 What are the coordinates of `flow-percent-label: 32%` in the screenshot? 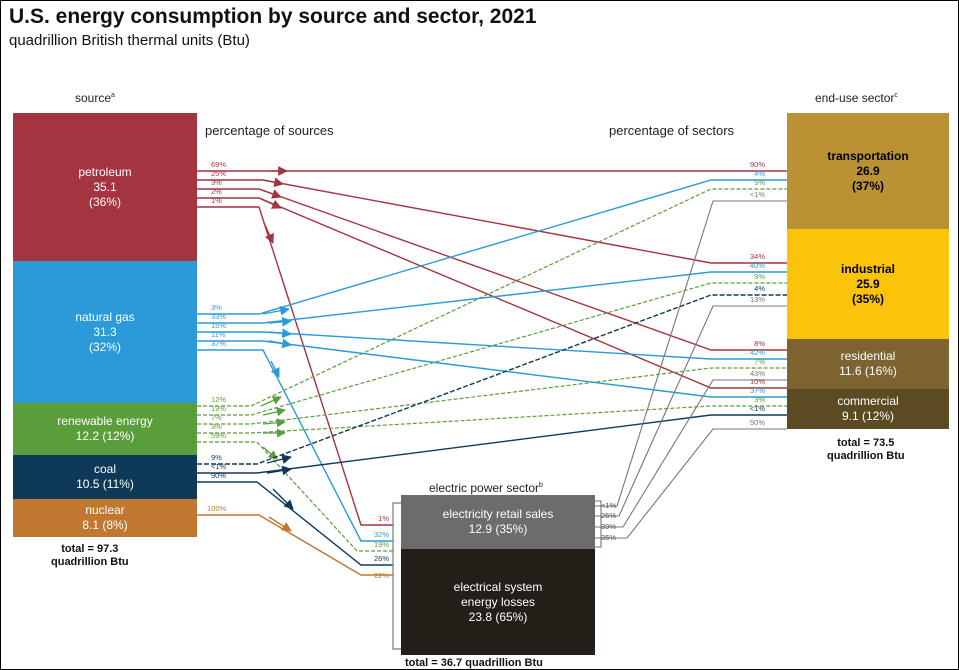 It's located at (381, 534).